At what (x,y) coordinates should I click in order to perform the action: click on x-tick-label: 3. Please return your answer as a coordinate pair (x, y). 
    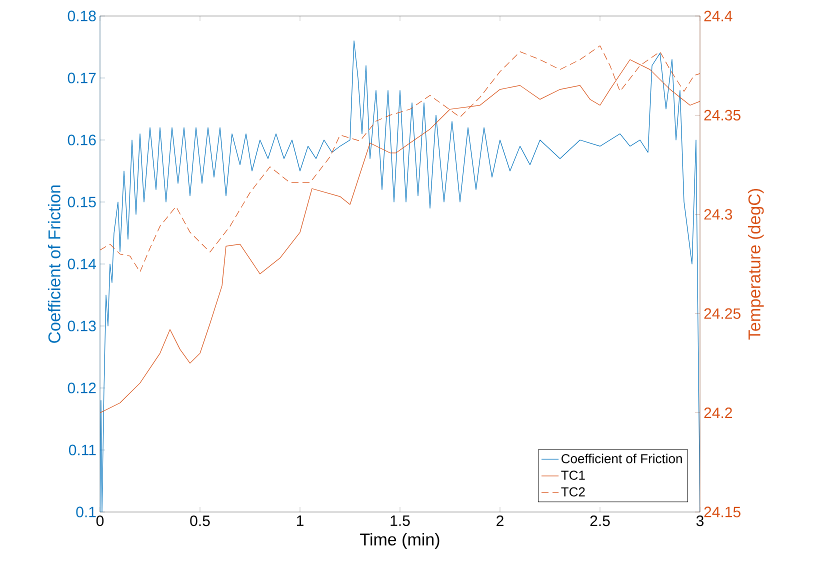
    Looking at the image, I should click on (700, 521).